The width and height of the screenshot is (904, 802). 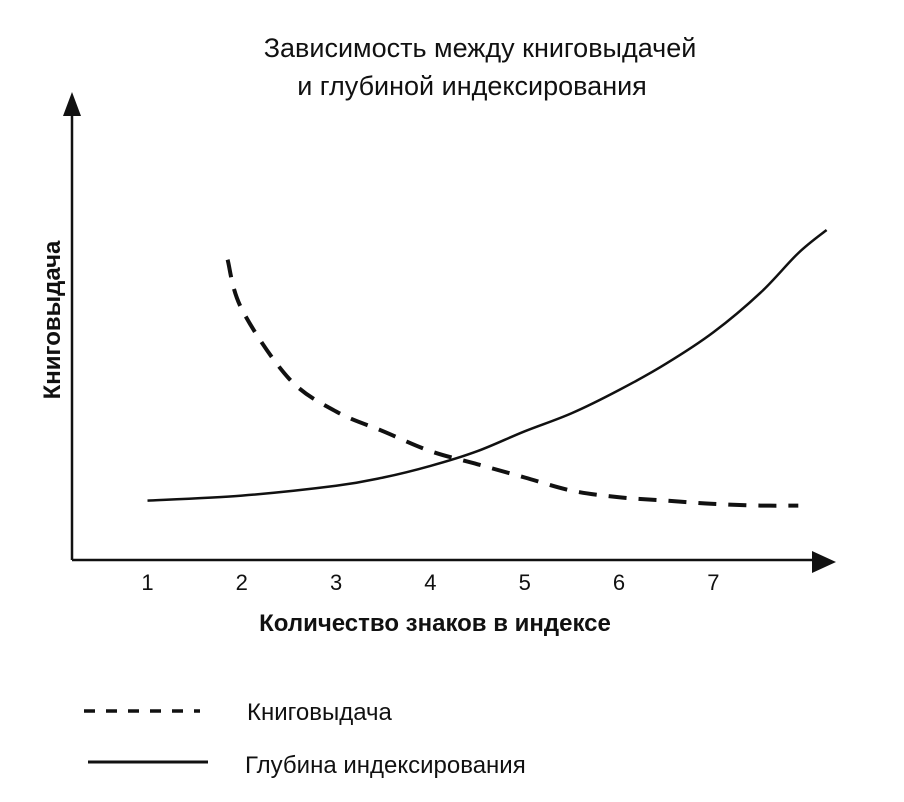 I want to click on legend: Книговыдача Глубина индексирования, so click(x=305, y=739).